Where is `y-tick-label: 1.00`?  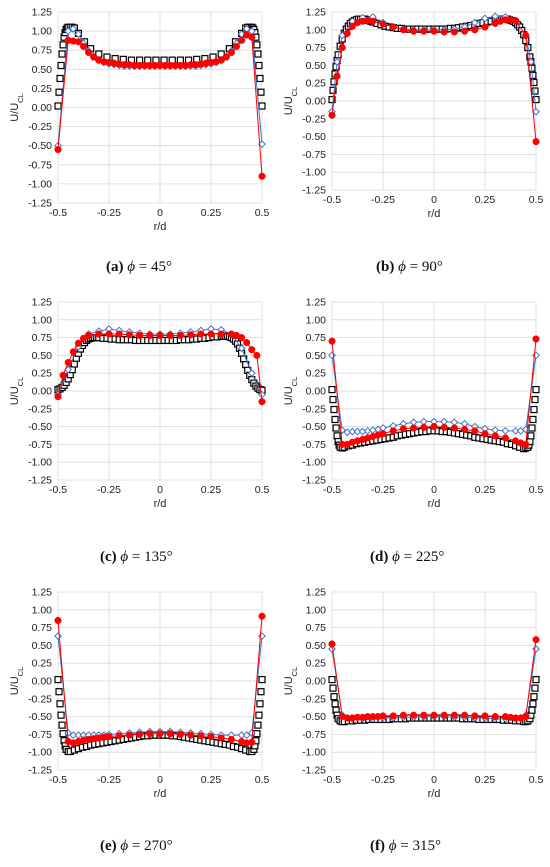 y-tick-label: 1.00 is located at coordinates (42, 32).